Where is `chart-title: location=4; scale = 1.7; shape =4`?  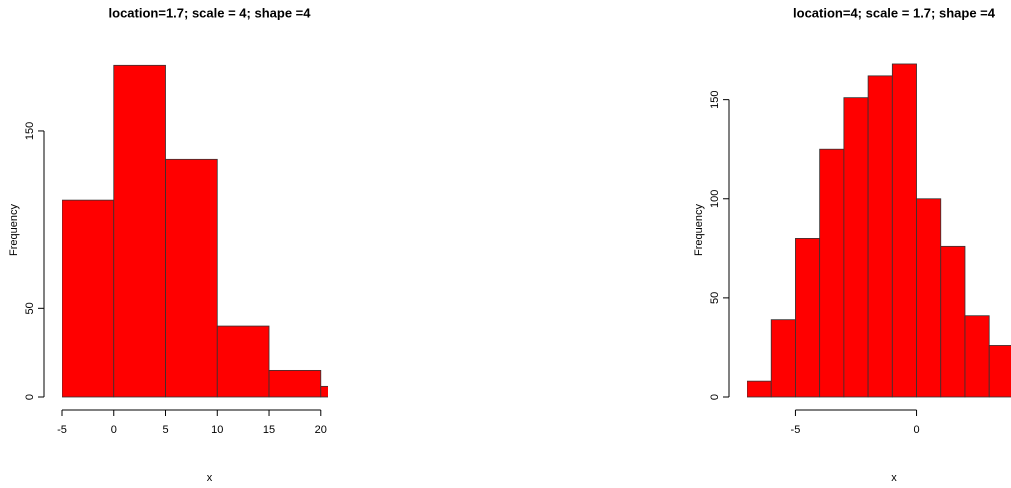 chart-title: location=4; scale = 1.7; shape =4 is located at coordinates (894, 12).